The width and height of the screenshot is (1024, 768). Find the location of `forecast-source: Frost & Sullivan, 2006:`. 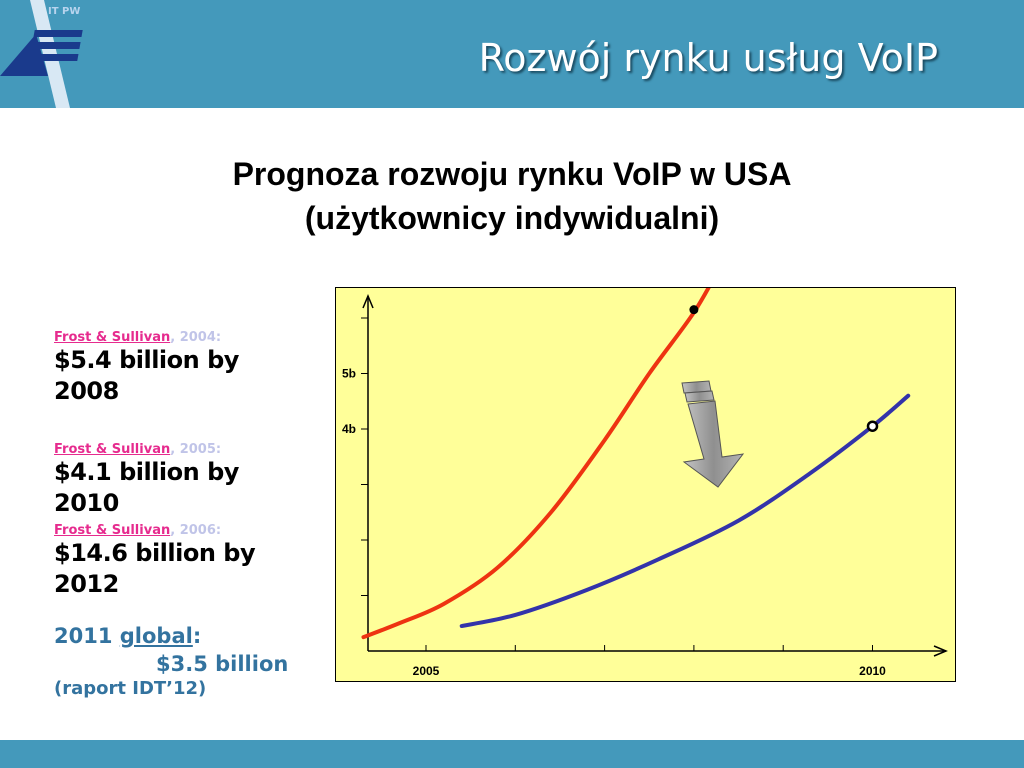

forecast-source: Frost & Sullivan, 2006: is located at coordinates (154, 530).